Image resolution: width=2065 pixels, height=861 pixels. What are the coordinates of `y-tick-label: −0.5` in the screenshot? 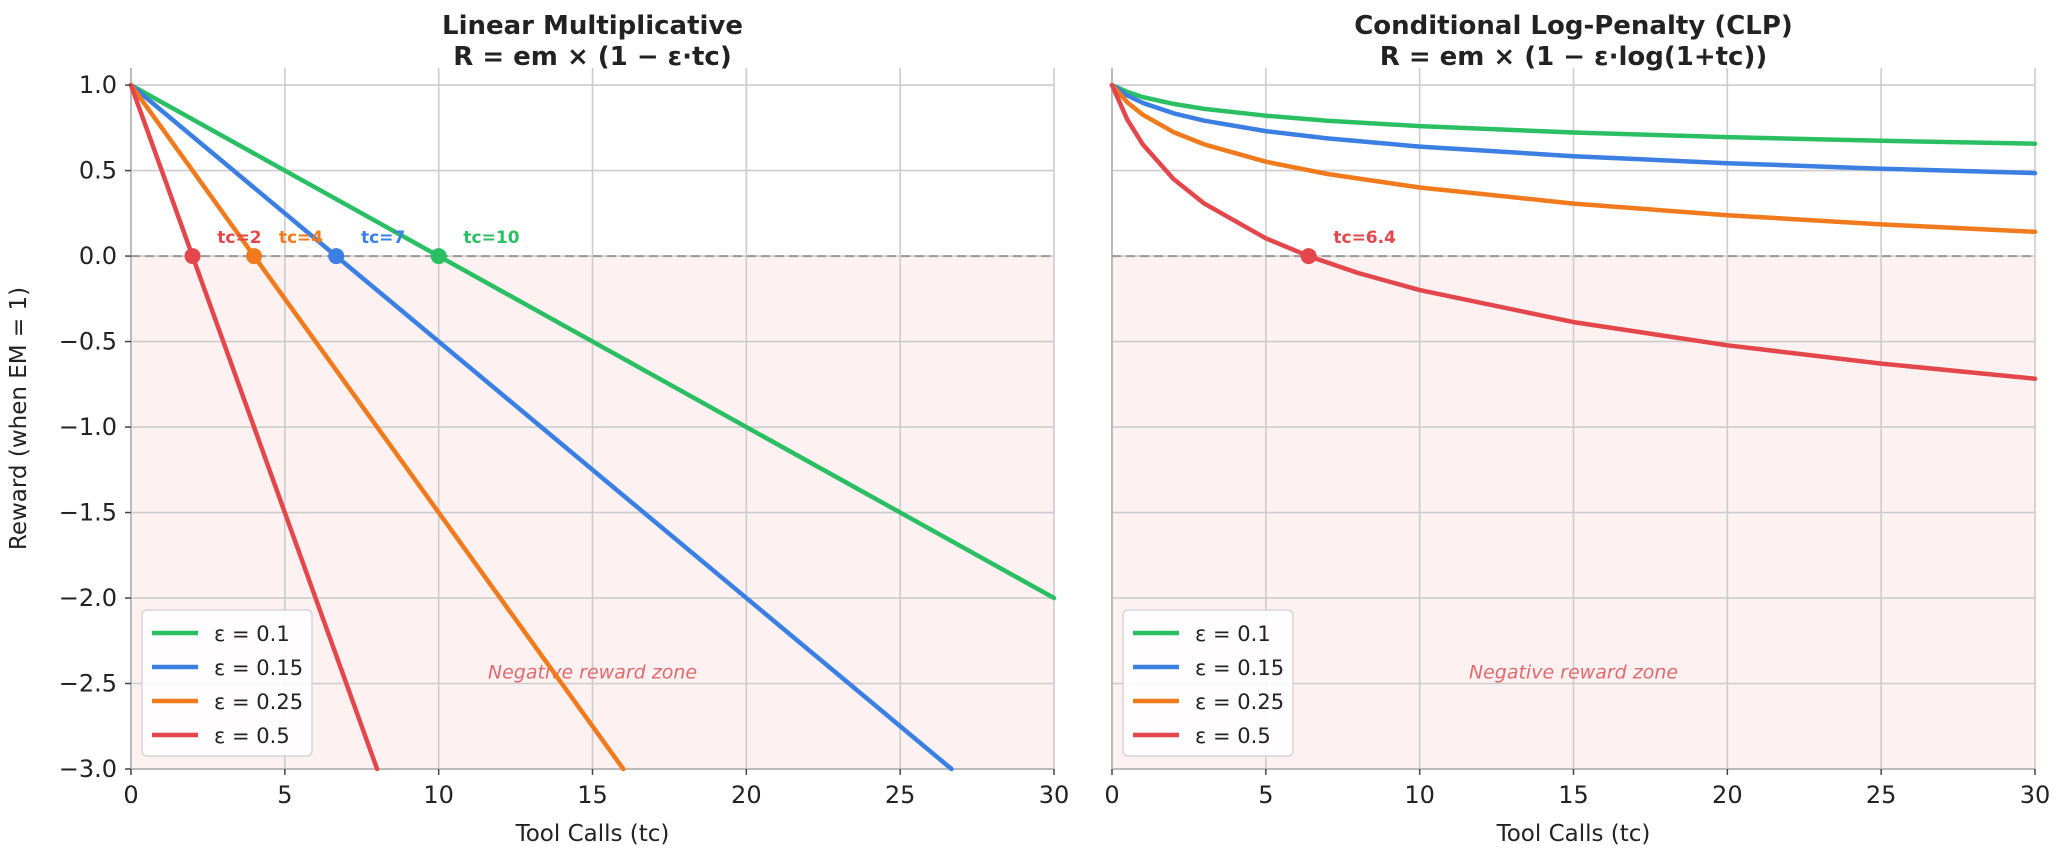 It's located at (88, 342).